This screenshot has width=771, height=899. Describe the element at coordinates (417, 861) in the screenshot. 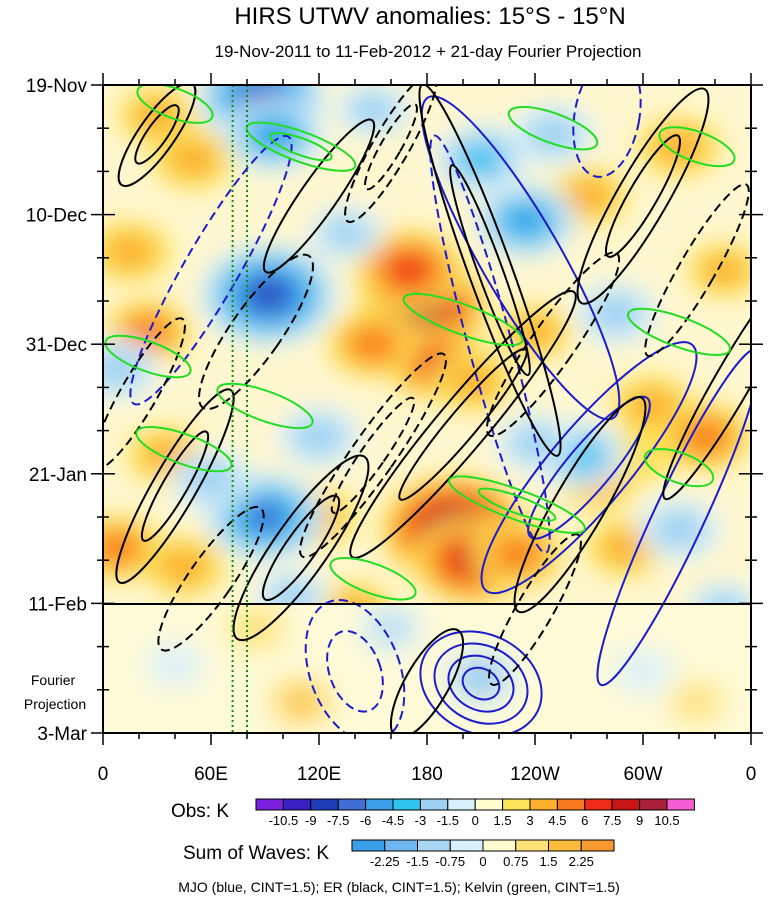

I see `wave-colorbar-tick-label-1: -1.5` at that location.